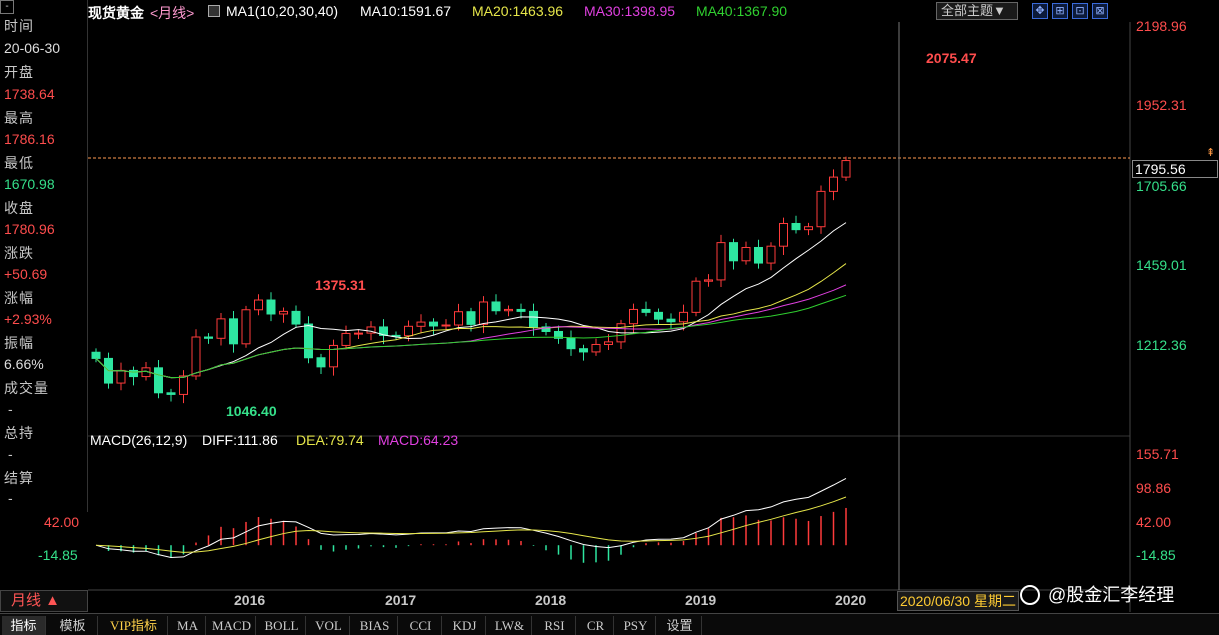  I want to click on tab-rsi: RSI, so click(555, 625).